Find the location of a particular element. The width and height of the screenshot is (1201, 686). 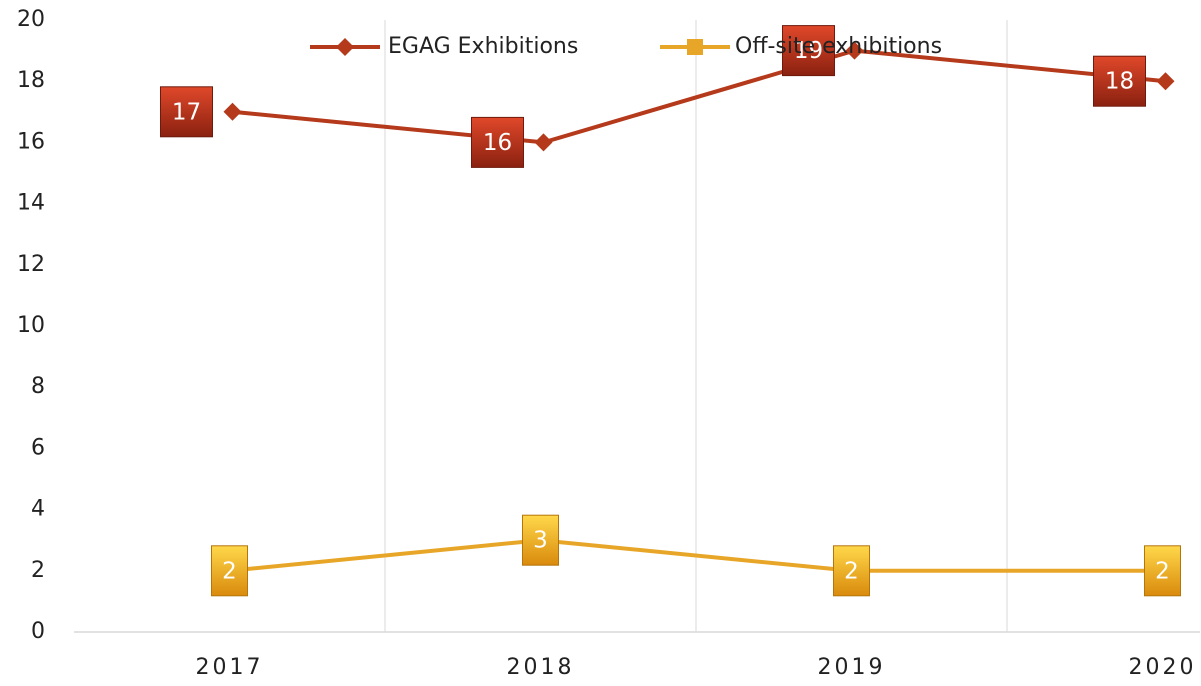

y-tick-label: 6 is located at coordinates (38, 447).